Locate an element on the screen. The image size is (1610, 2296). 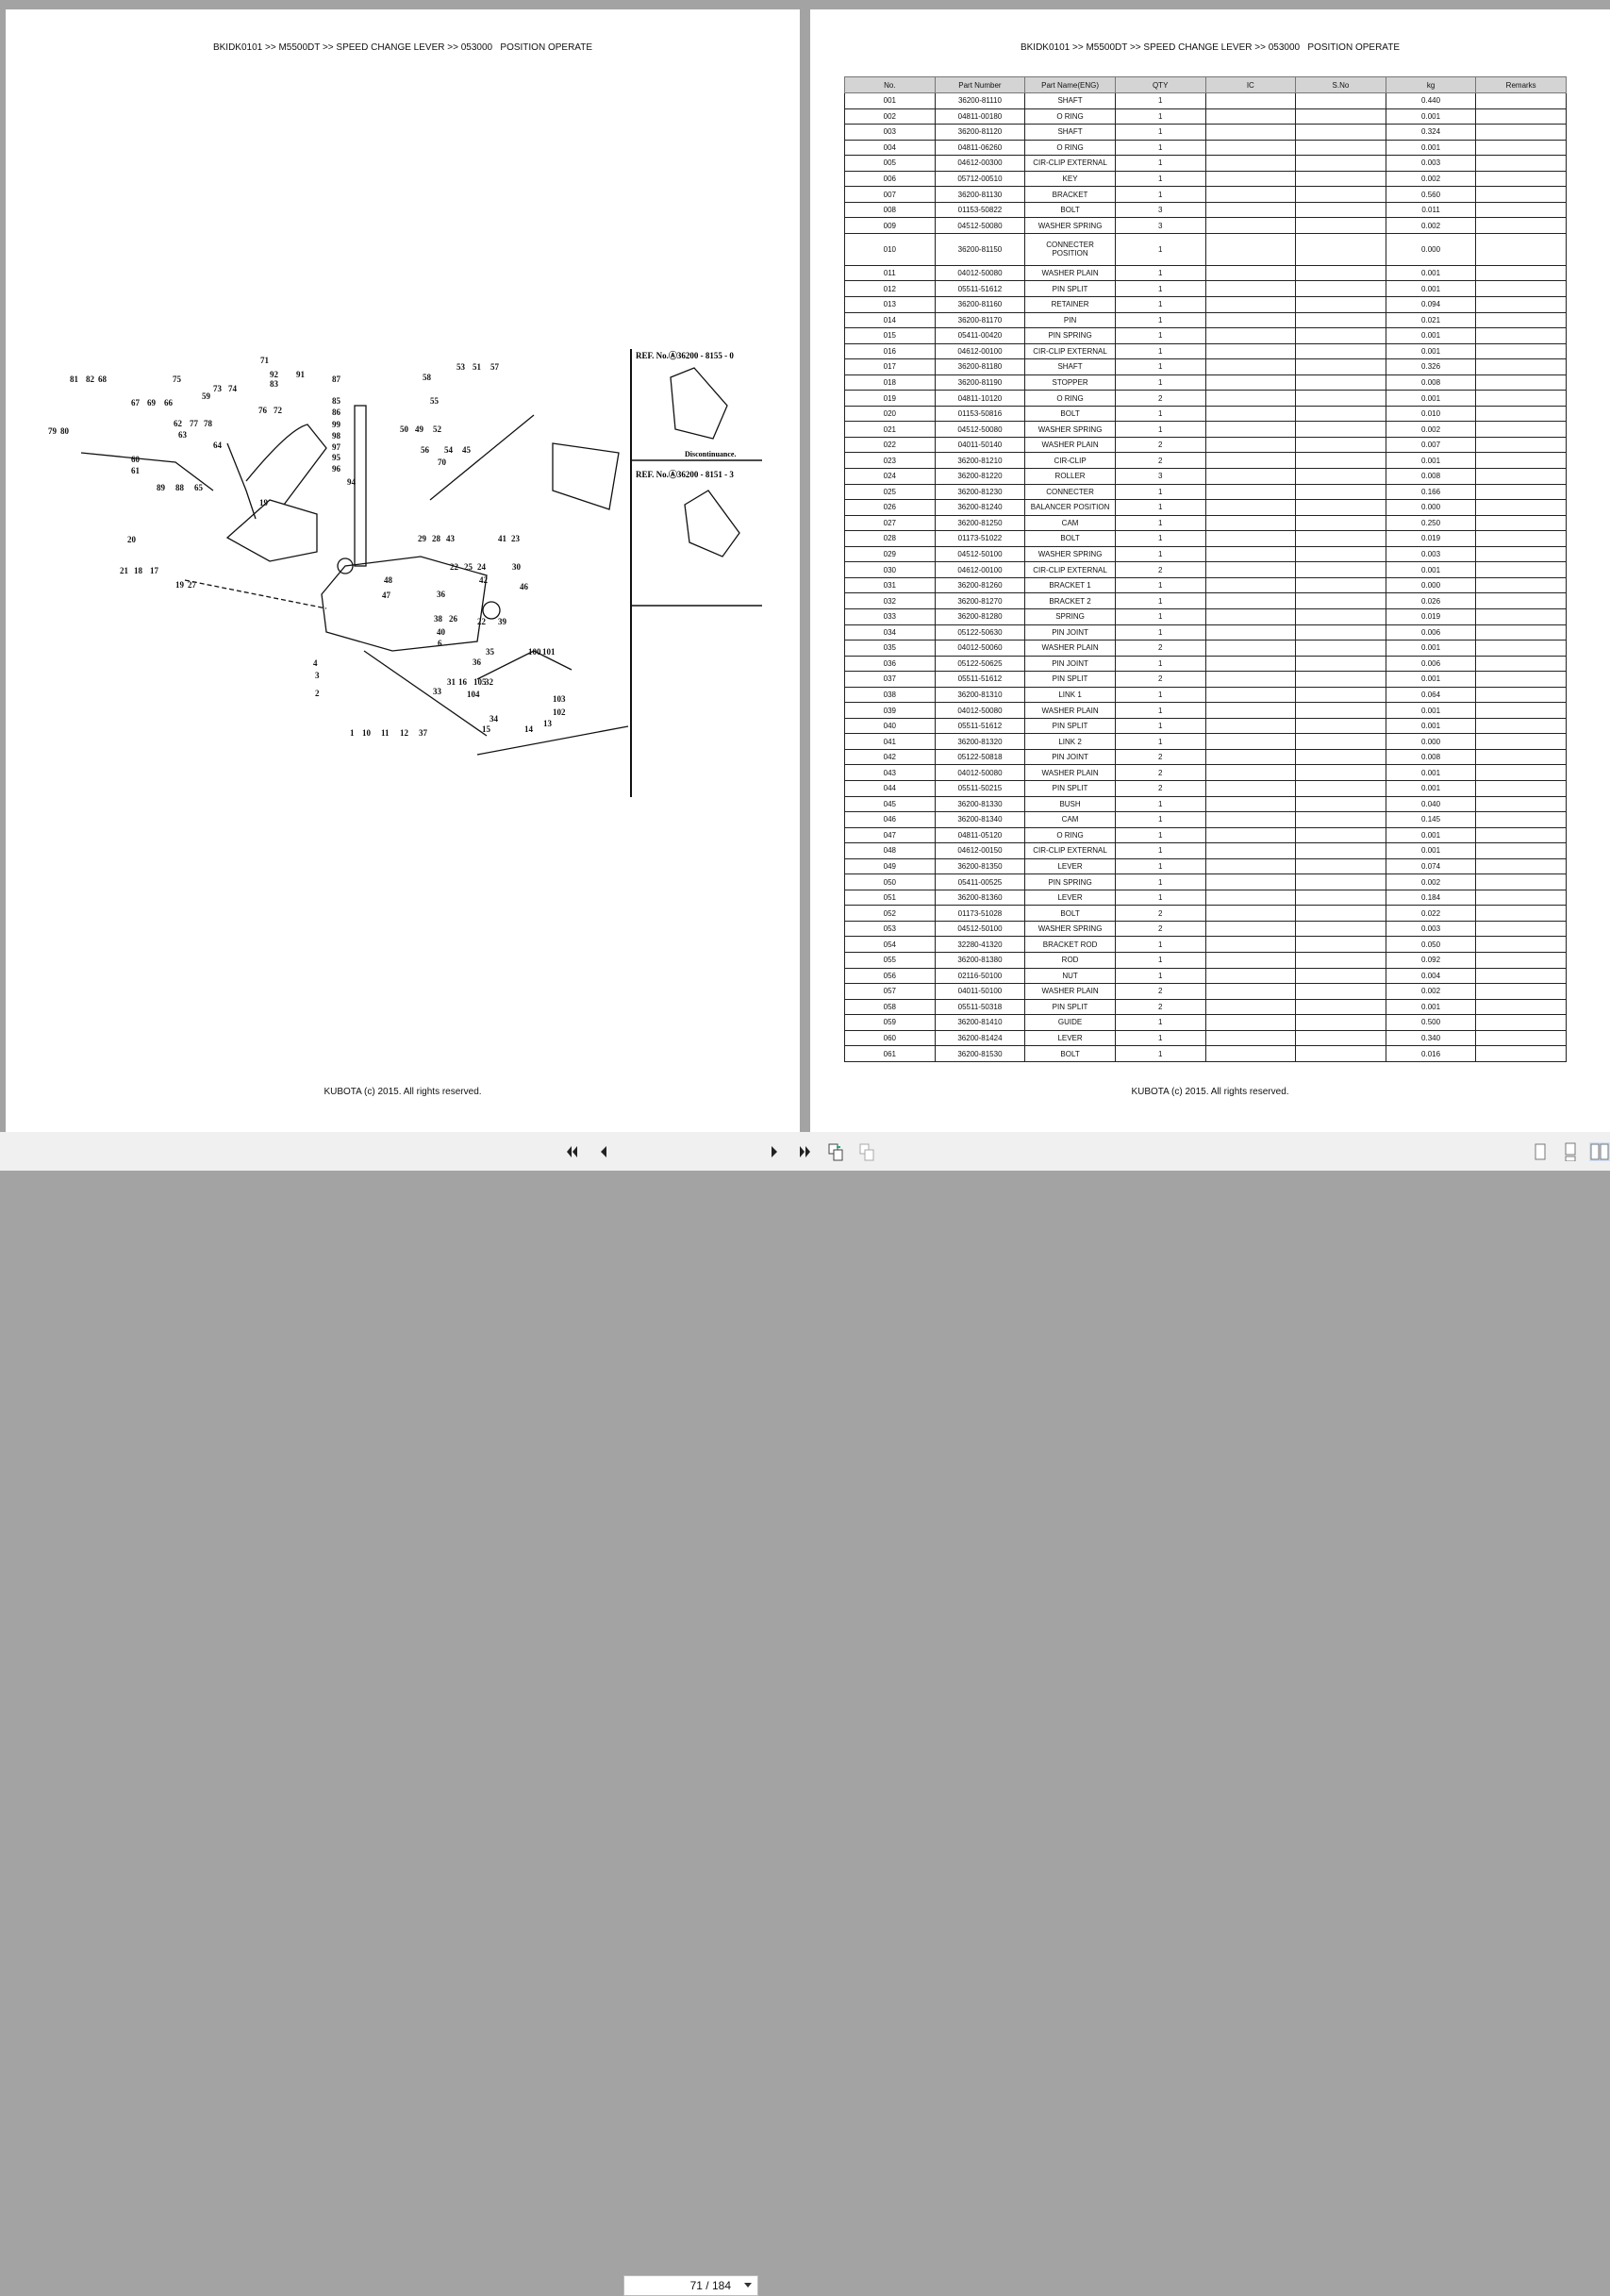
callout-label: 86 is located at coordinates (336, 412).